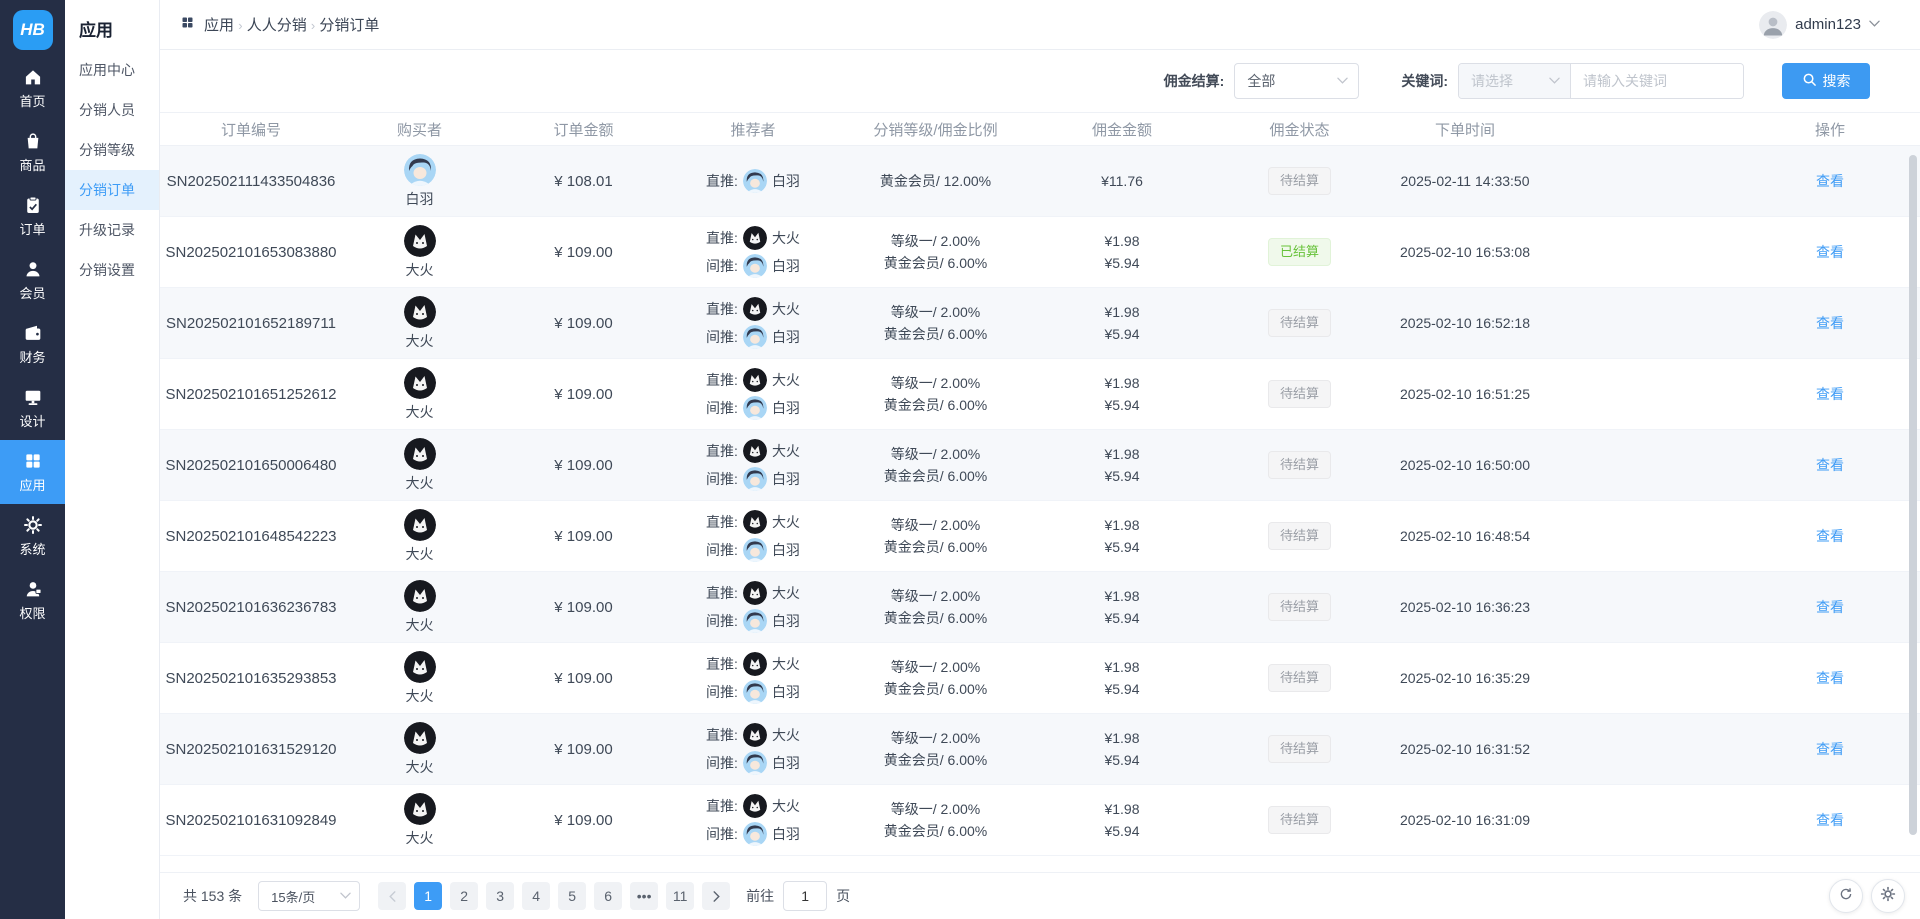  What do you see at coordinates (419, 252) in the screenshot?
I see `cell: 大火` at bounding box center [419, 252].